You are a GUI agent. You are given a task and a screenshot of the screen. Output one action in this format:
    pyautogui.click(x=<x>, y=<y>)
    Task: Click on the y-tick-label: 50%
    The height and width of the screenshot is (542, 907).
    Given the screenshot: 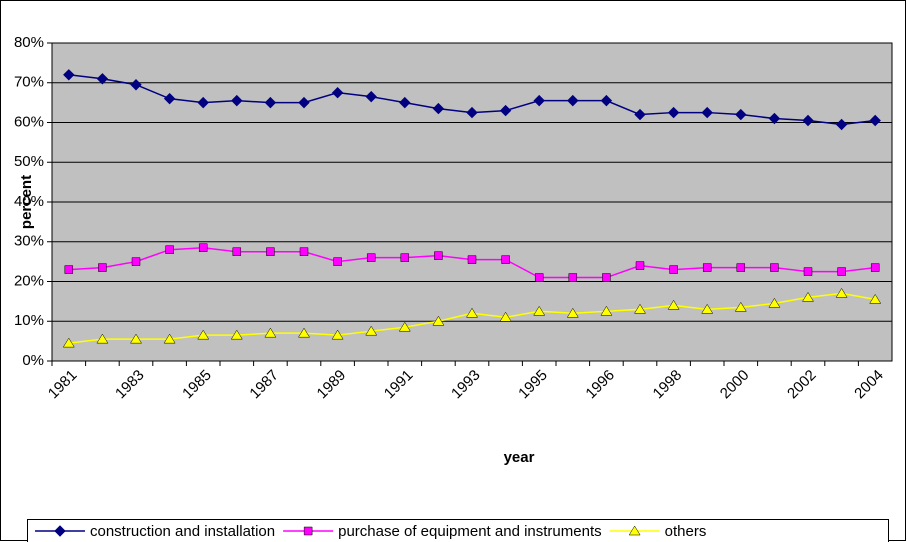 What is the action you would take?
    pyautogui.click(x=29, y=161)
    